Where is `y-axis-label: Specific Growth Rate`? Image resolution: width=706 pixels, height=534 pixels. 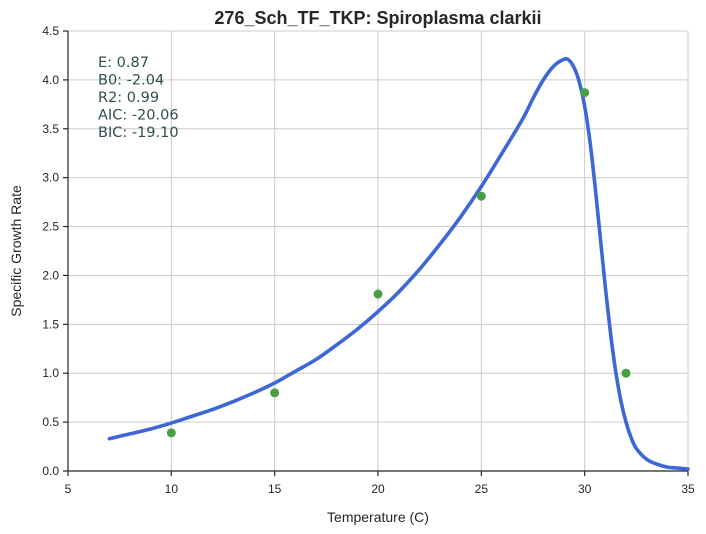
y-axis-label: Specific Growth Rate is located at coordinates (16, 251).